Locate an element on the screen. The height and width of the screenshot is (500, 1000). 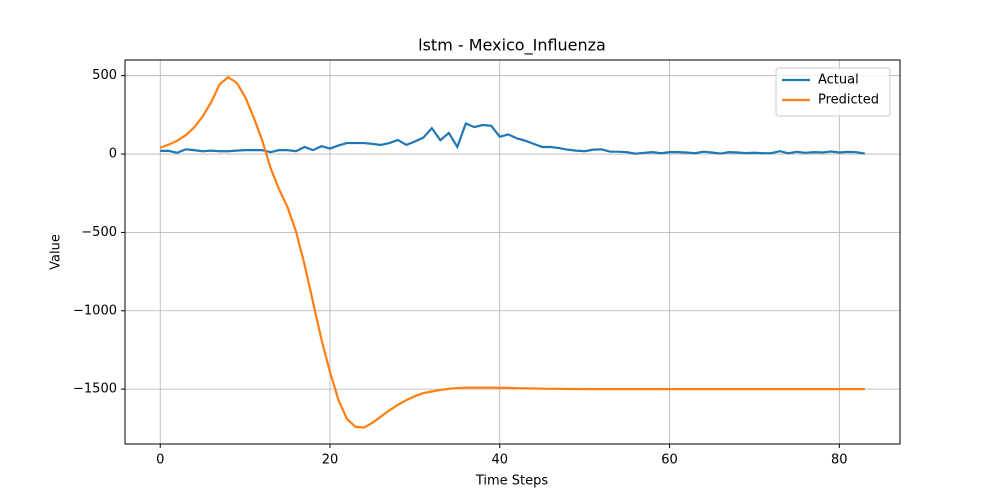
y-tick-label: 0 is located at coordinates (113, 154).